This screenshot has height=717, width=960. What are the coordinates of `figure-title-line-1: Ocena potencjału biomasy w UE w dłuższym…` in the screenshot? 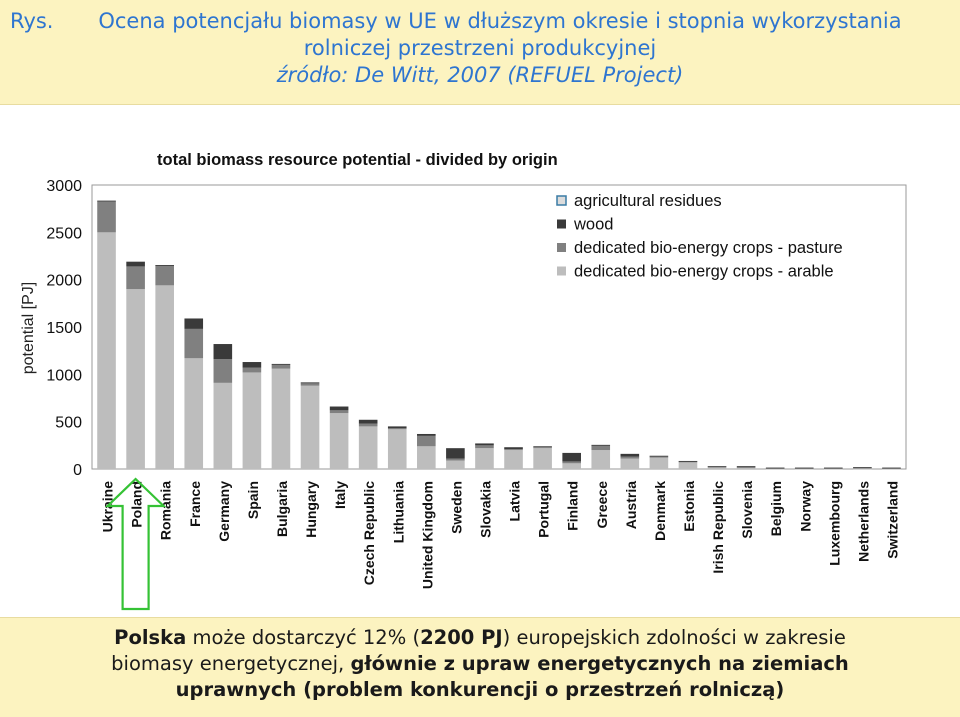 It's located at (500, 21).